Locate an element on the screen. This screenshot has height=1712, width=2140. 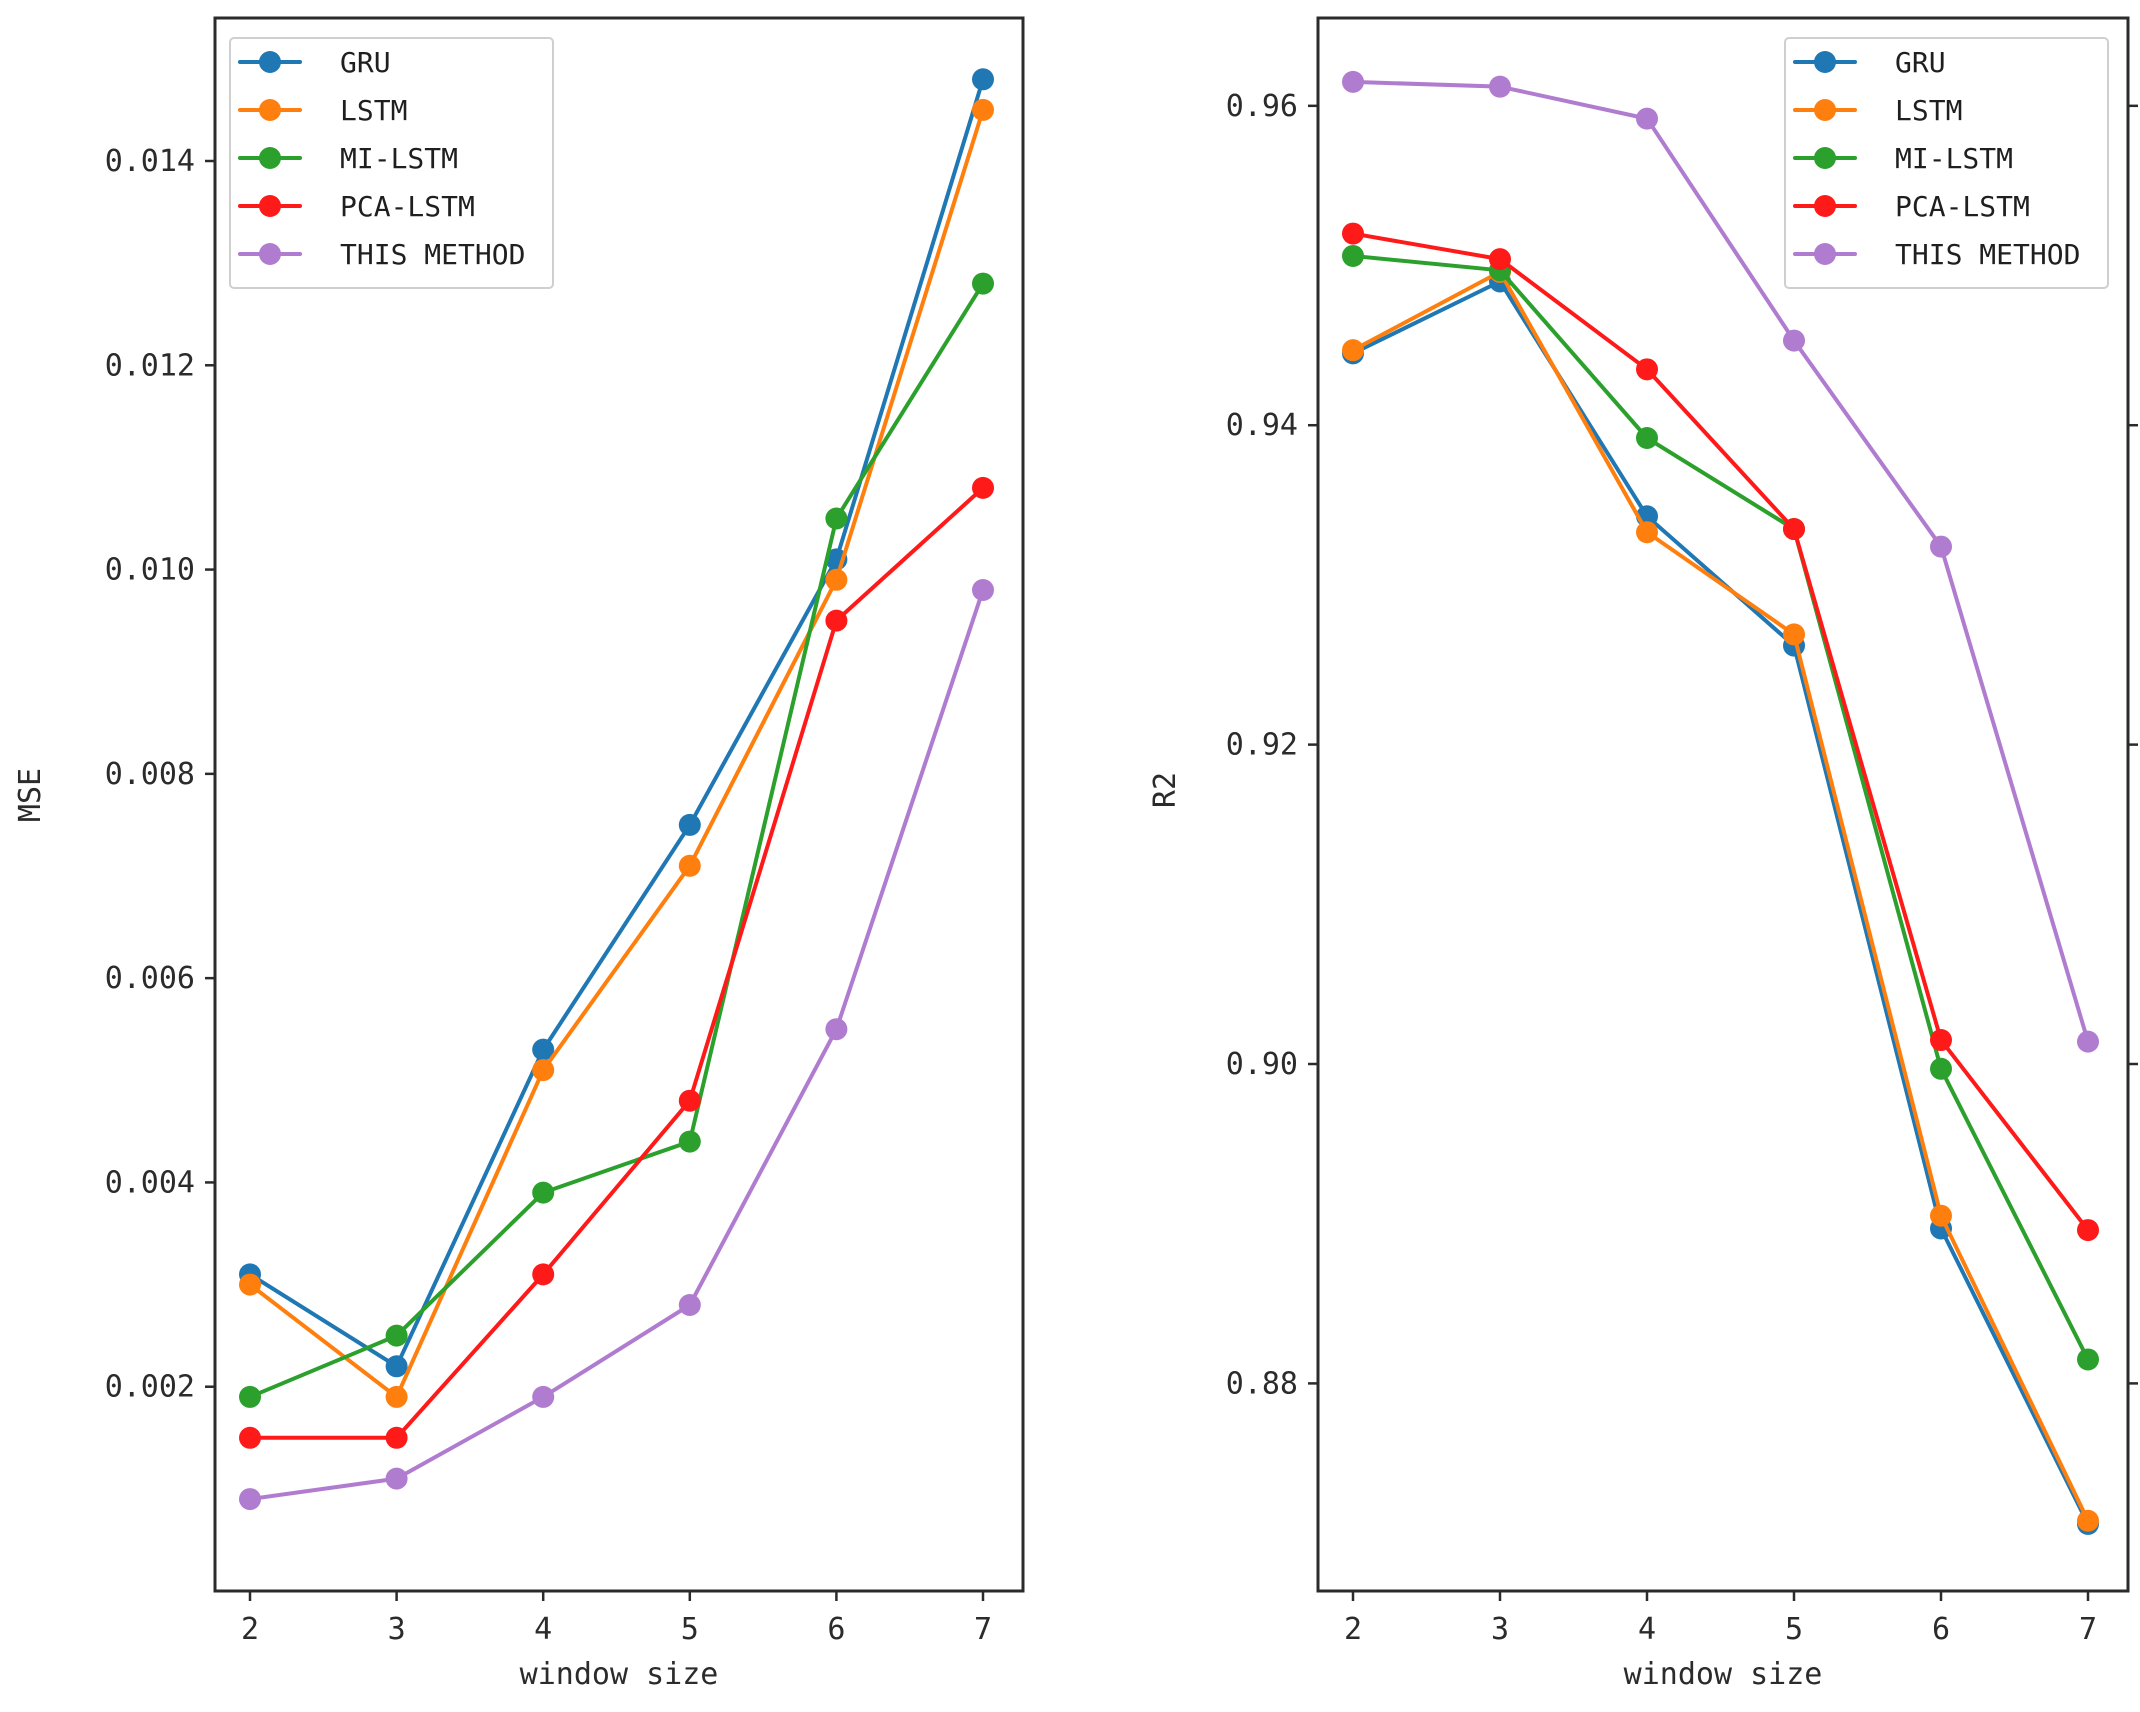
mse-legend-label-lstm: LSTM is located at coordinates (373, 110).